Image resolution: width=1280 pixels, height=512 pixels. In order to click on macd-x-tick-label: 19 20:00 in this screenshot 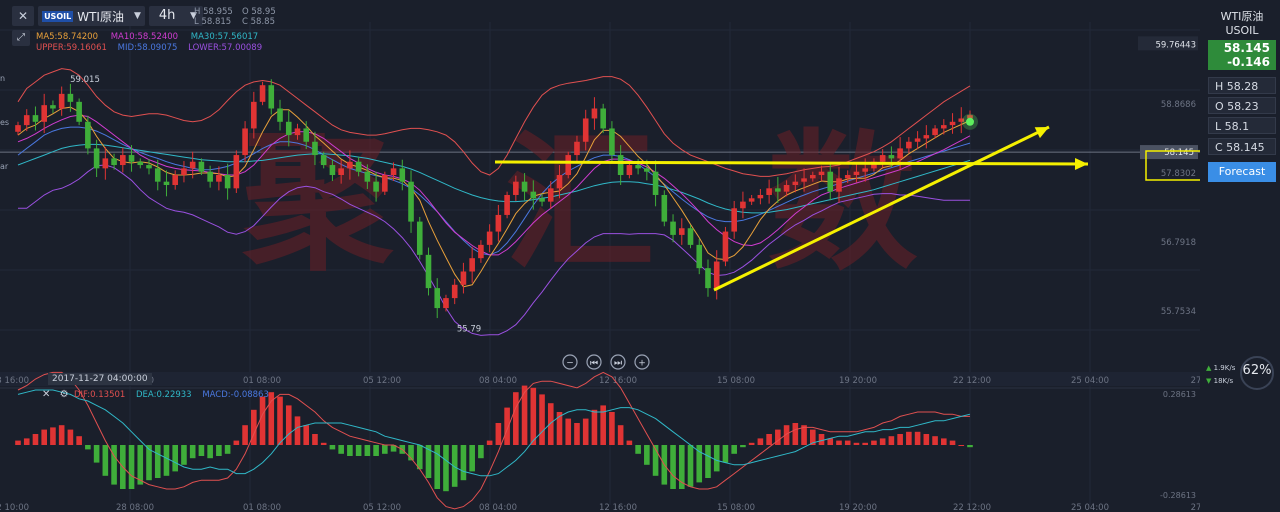, I will do `click(858, 507)`.